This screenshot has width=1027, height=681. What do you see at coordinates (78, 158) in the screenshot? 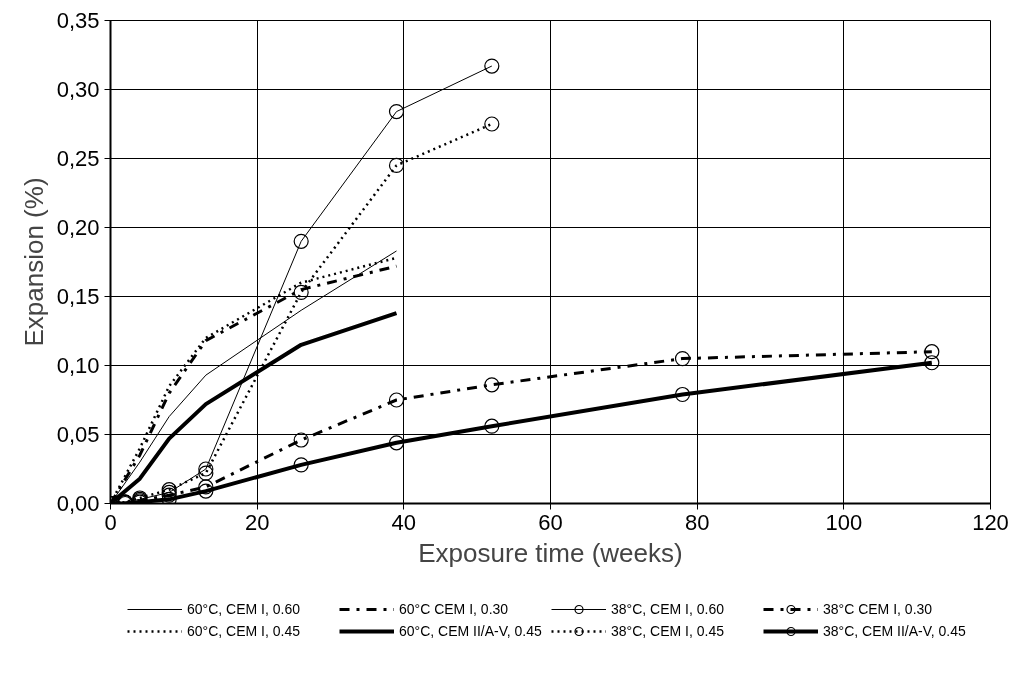
I see `y-tick-label: 0,25` at bounding box center [78, 158].